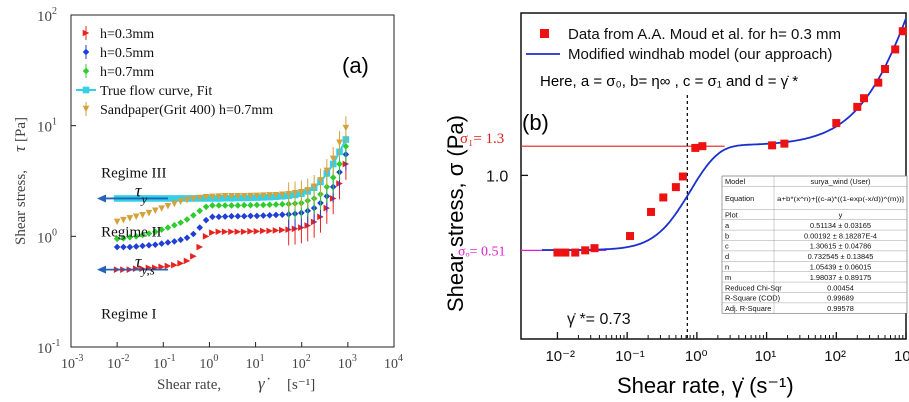  I want to click on panel-a-xtick-exp: 0, so click(215, 358).